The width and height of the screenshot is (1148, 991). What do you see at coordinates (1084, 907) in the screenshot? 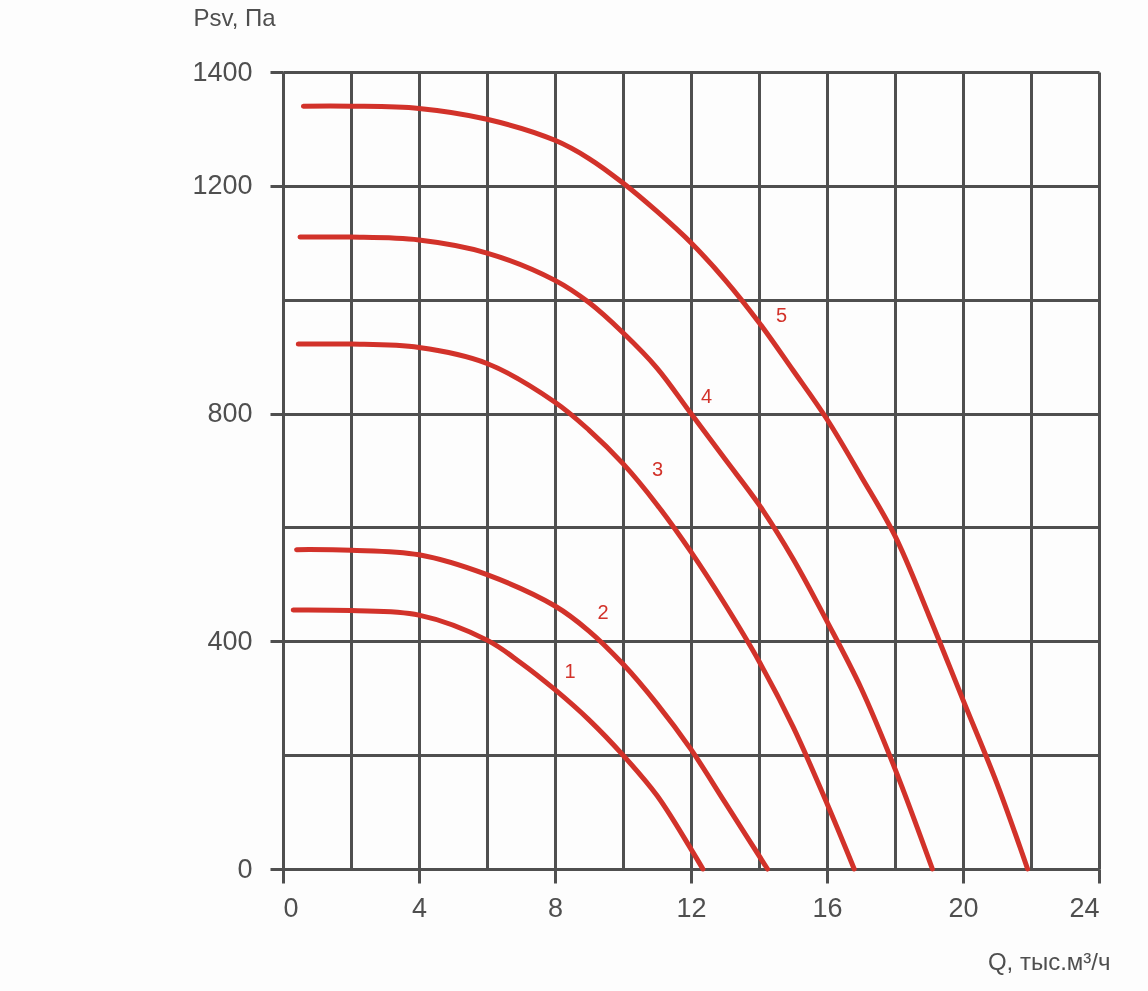
I see `x-tick-label: 24` at bounding box center [1084, 907].